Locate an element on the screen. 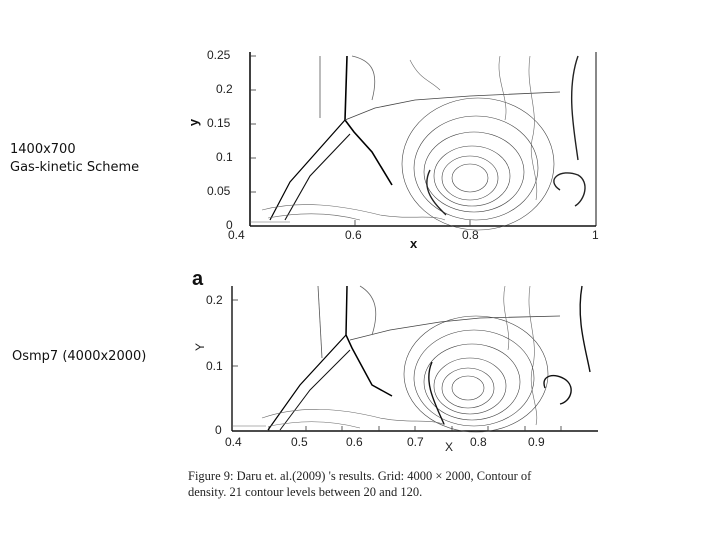 The height and width of the screenshot is (540, 720). top-xtick-1: 1 is located at coordinates (595, 235).